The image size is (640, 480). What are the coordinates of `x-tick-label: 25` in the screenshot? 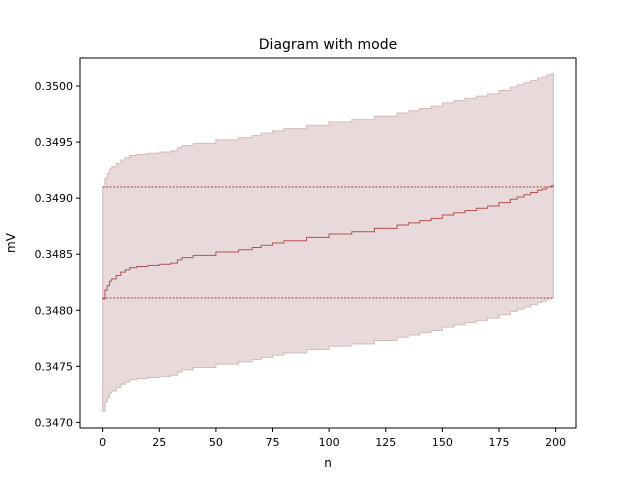 It's located at (159, 442).